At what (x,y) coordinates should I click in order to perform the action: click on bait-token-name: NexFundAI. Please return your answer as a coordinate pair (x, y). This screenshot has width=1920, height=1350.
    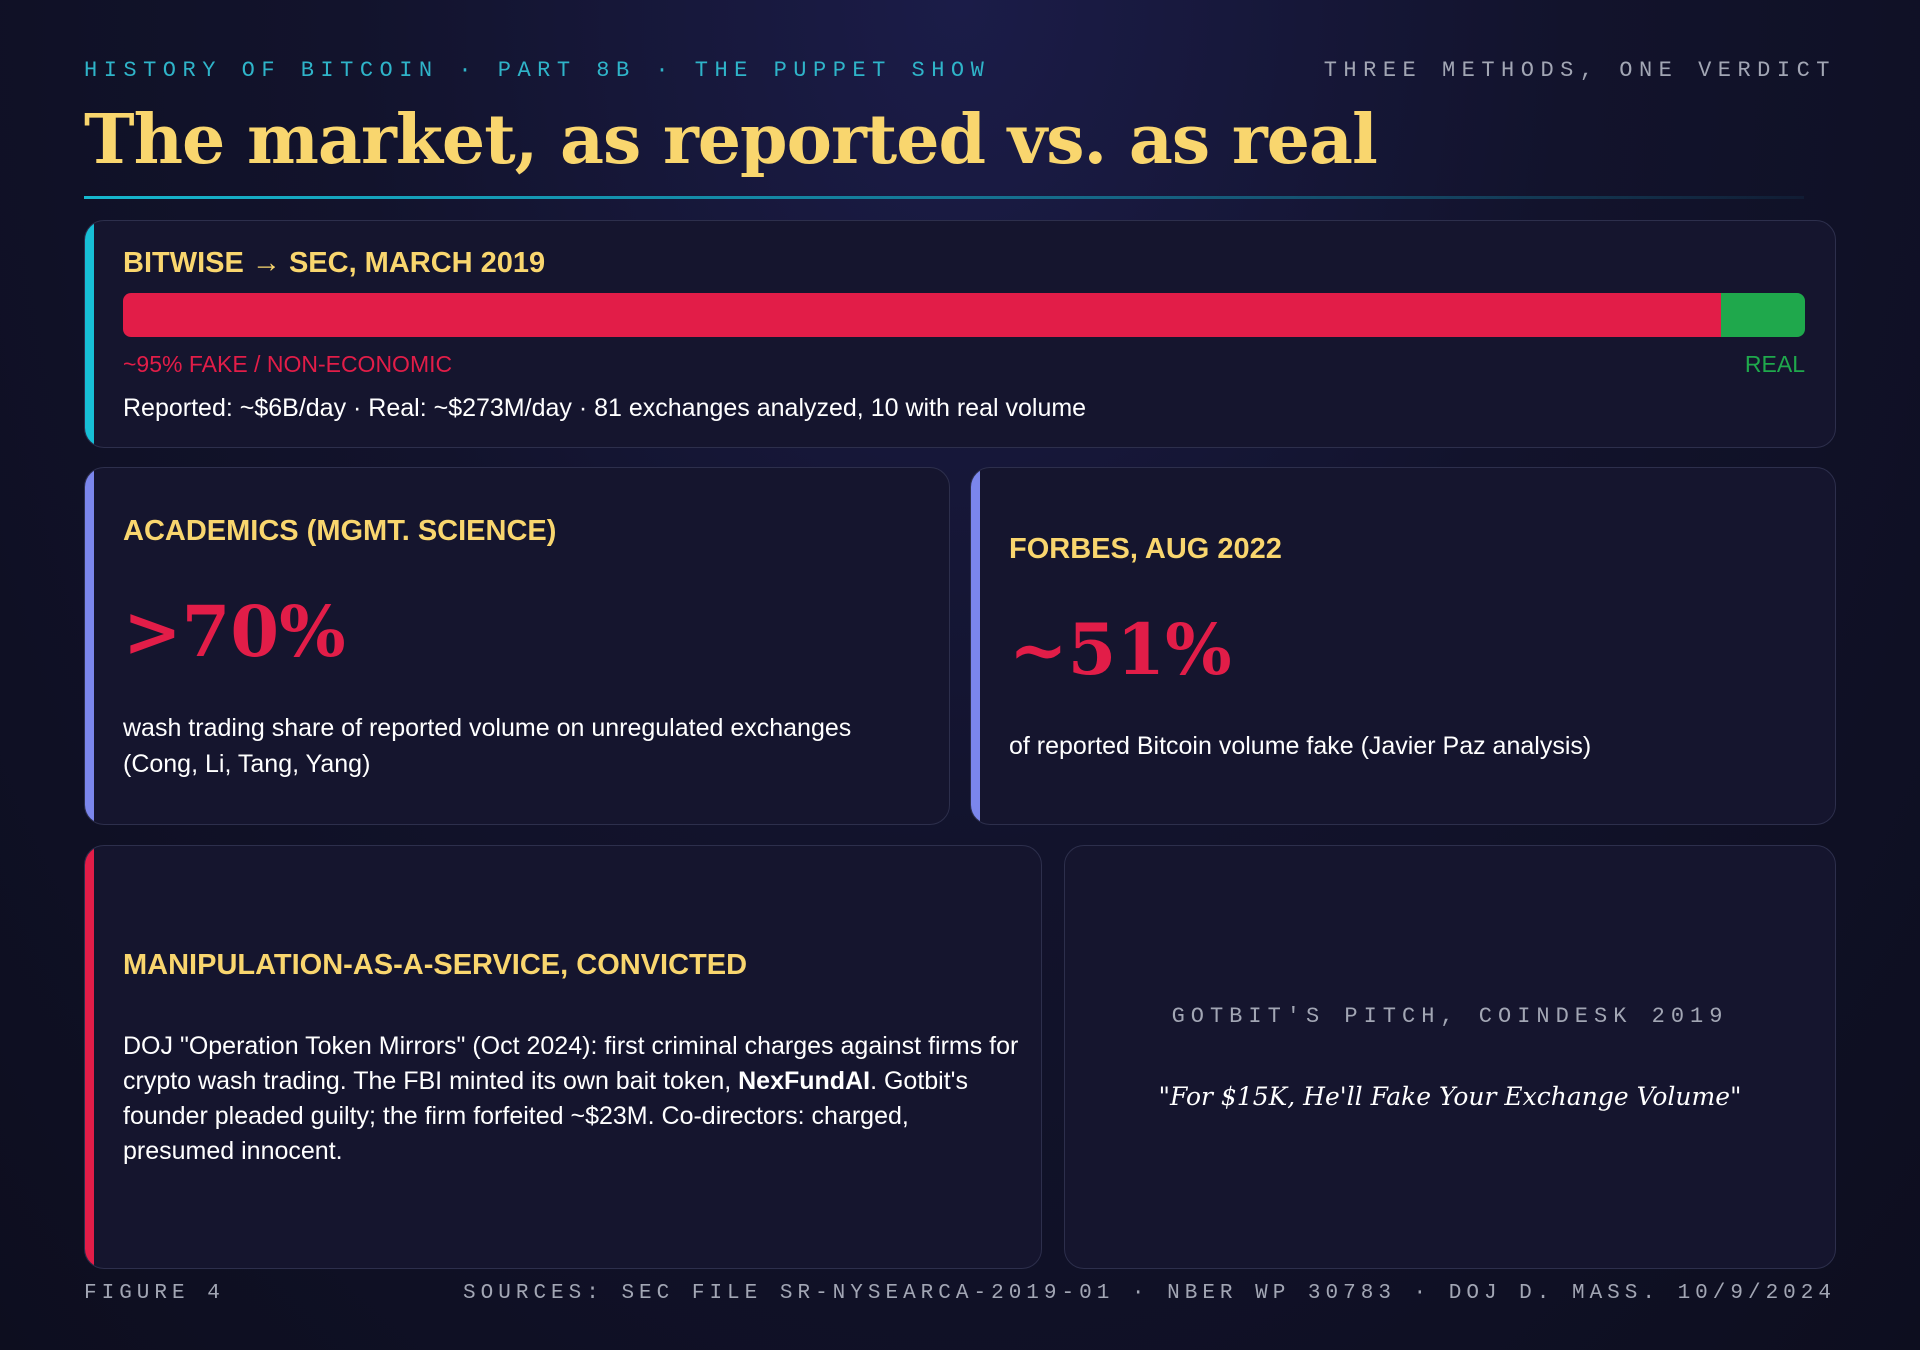
    Looking at the image, I should click on (804, 1081).